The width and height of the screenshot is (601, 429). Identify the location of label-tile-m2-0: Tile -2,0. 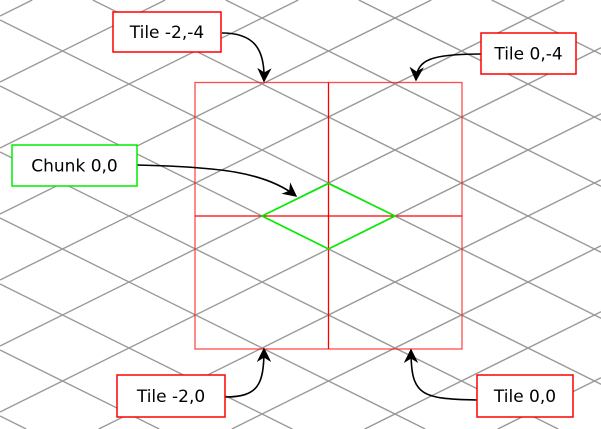
(171, 396).